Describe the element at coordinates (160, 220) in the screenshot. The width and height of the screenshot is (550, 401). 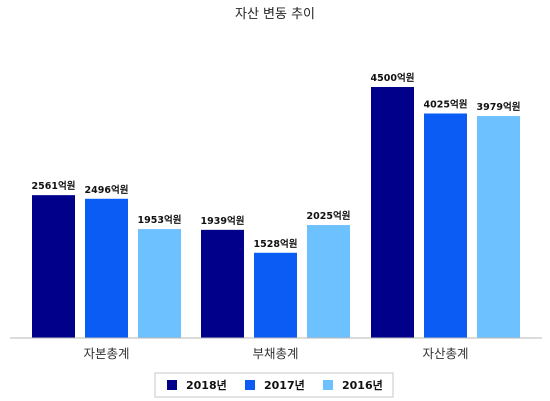
I see `data-label-3-1: 1953억원` at that location.